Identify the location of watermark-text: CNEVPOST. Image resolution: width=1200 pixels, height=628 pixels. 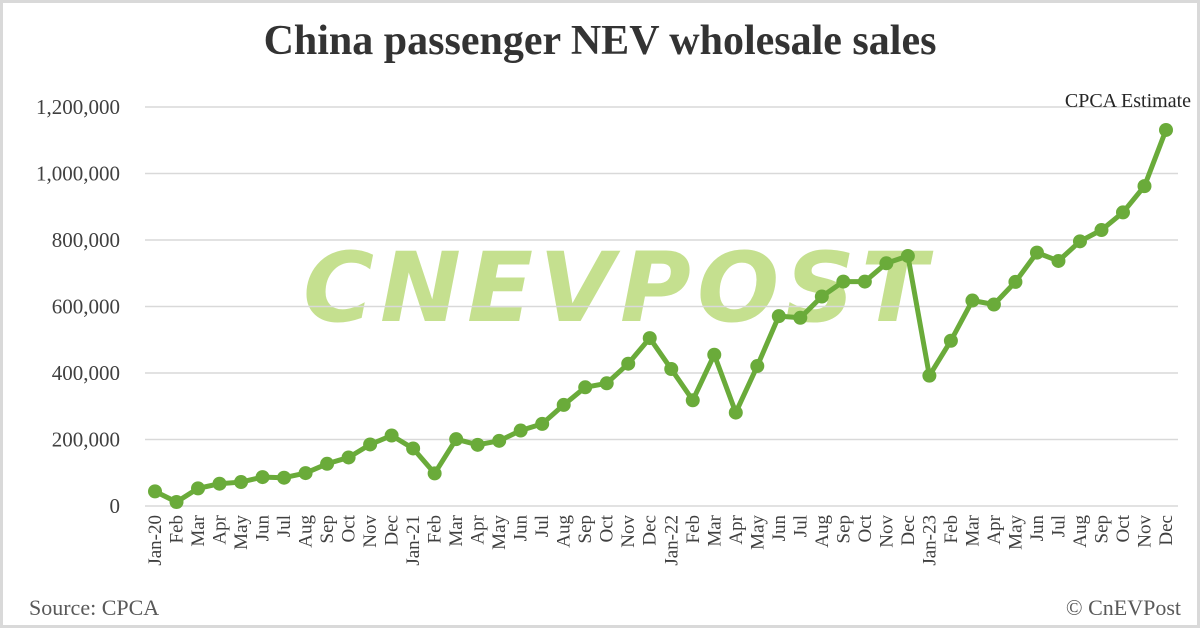
(618, 288).